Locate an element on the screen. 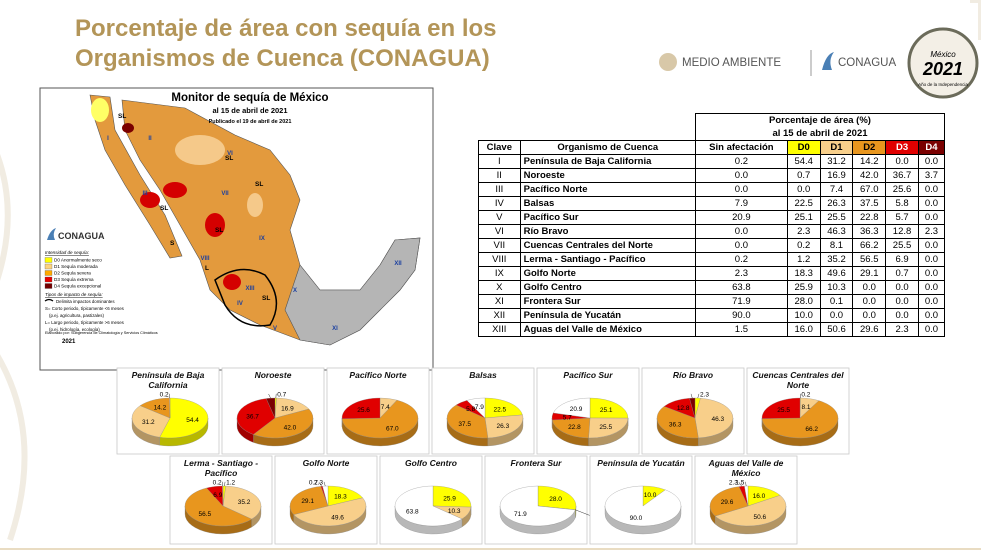  pie-title: Cuencas Centrales del Norte is located at coordinates (798, 380).